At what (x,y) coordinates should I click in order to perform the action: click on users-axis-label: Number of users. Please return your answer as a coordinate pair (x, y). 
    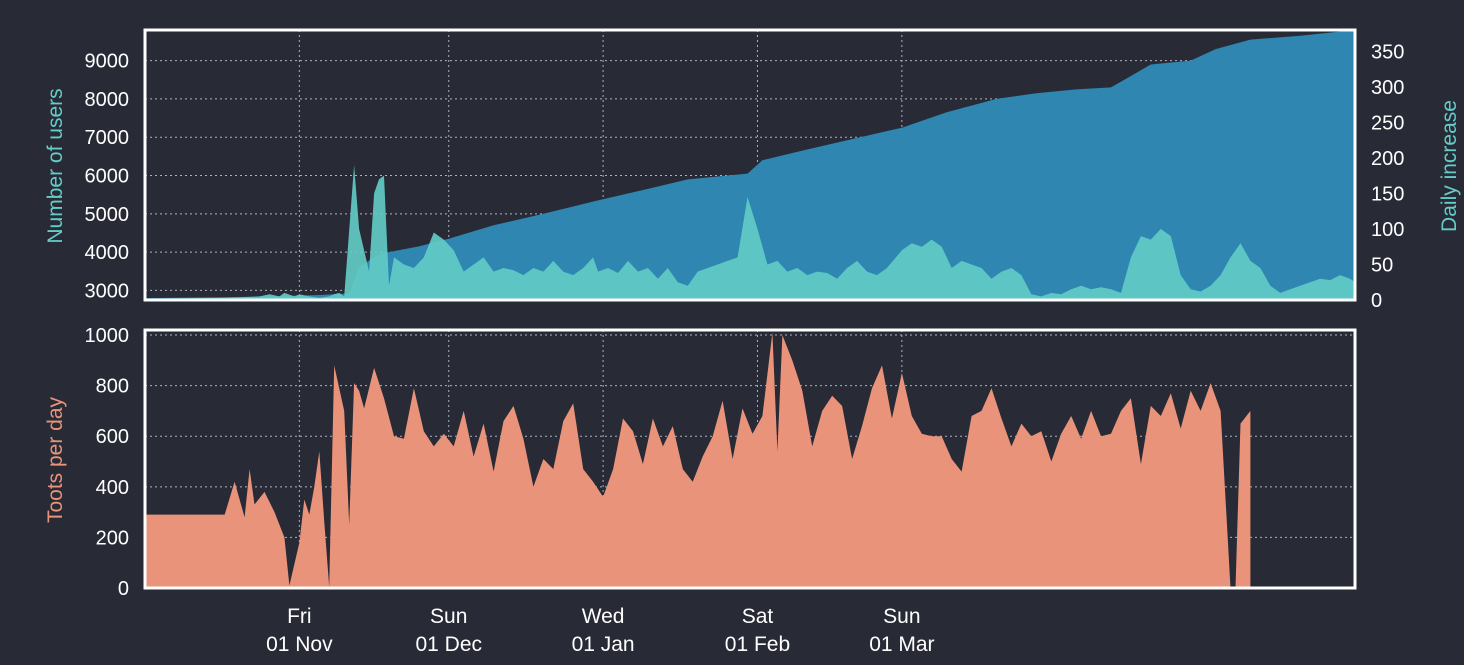
    Looking at the image, I should click on (55, 165).